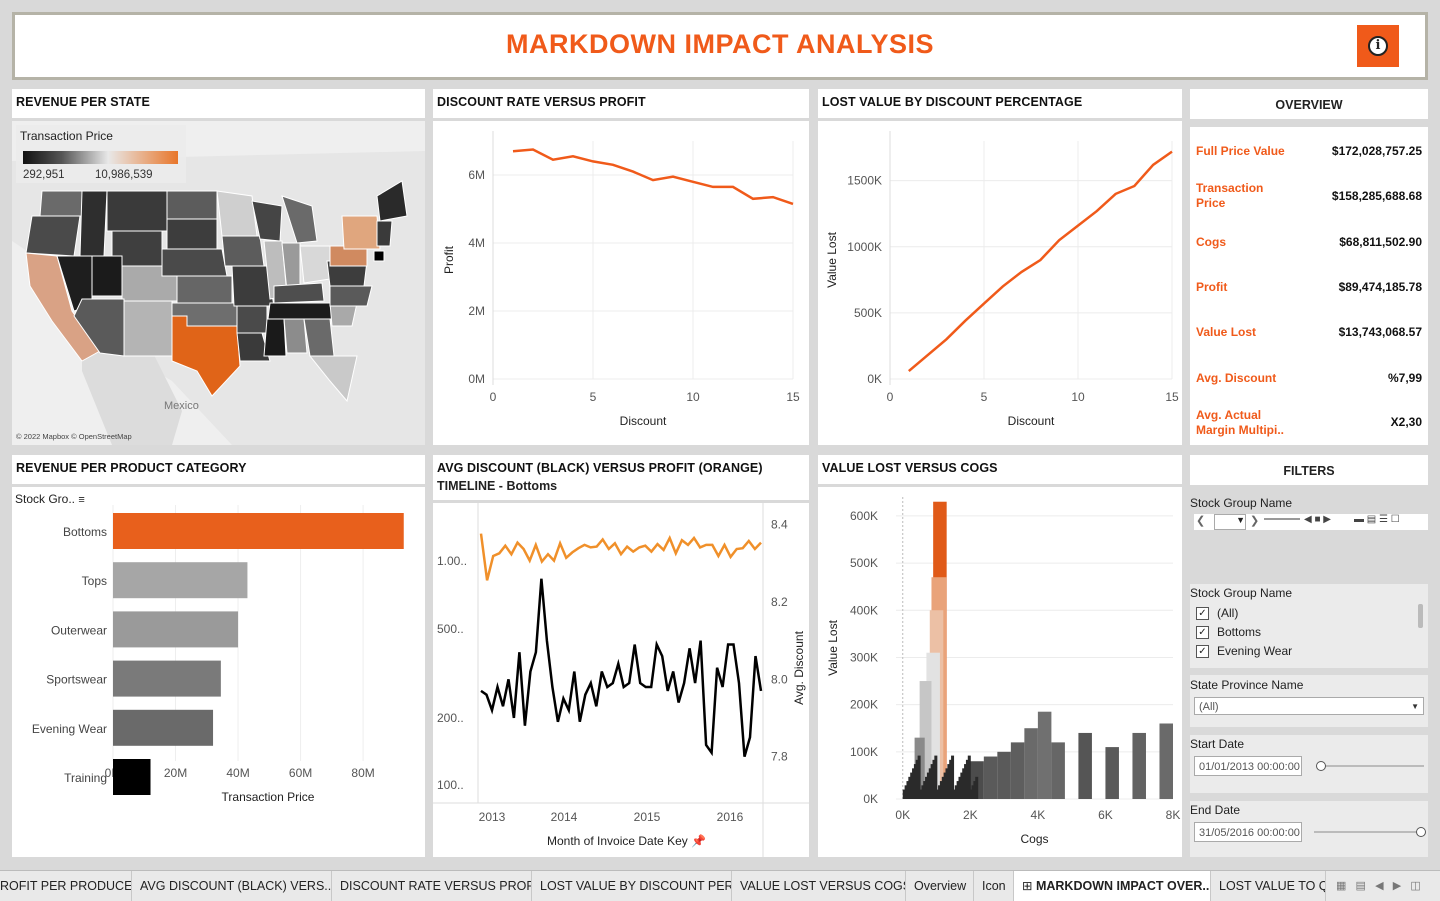  Describe the element at coordinates (53, 236) in the screenshot. I see `state-or` at that location.